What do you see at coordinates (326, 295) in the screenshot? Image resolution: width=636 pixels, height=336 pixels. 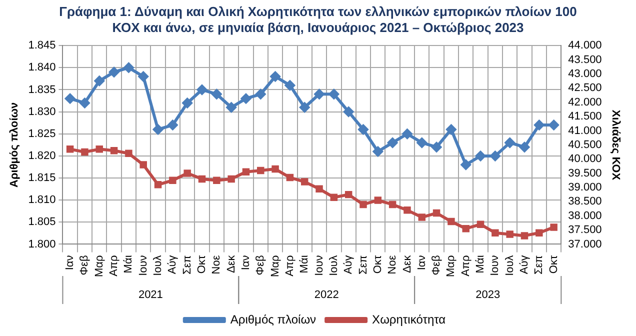 I see `text: 2022` at bounding box center [326, 295].